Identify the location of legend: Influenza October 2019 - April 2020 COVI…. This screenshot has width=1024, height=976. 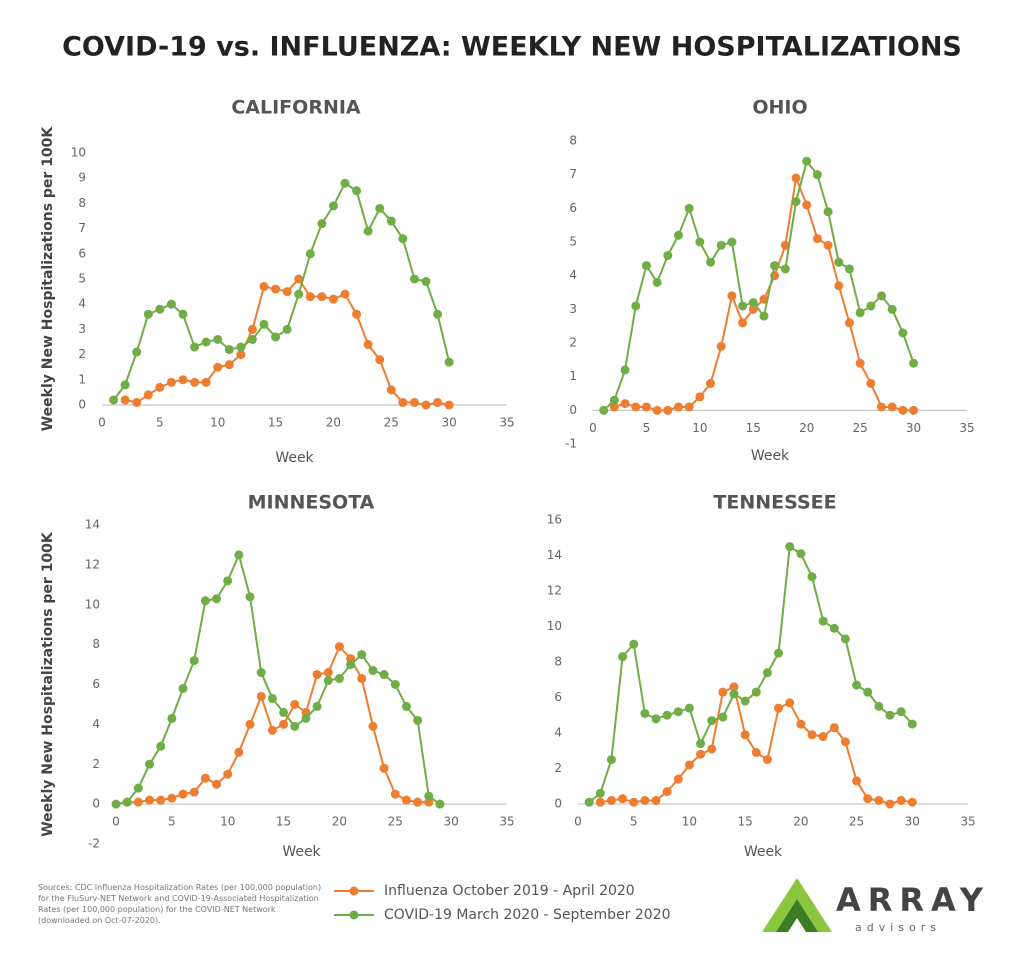
(502, 903).